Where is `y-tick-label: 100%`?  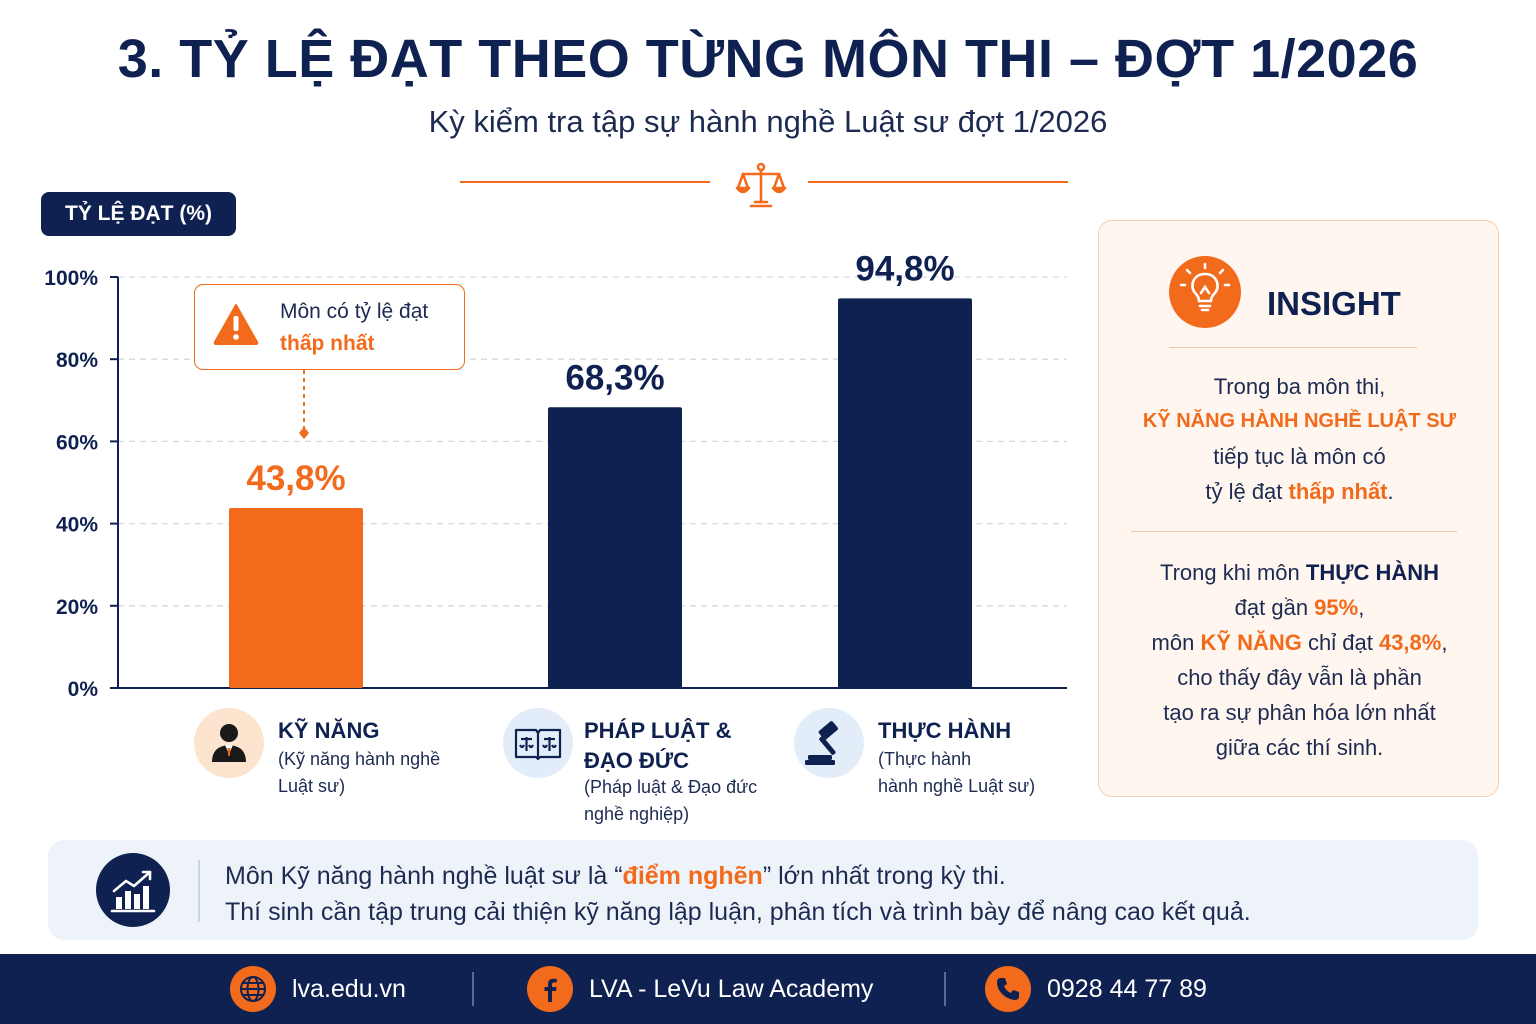
y-tick-label: 100% is located at coordinates (71, 278).